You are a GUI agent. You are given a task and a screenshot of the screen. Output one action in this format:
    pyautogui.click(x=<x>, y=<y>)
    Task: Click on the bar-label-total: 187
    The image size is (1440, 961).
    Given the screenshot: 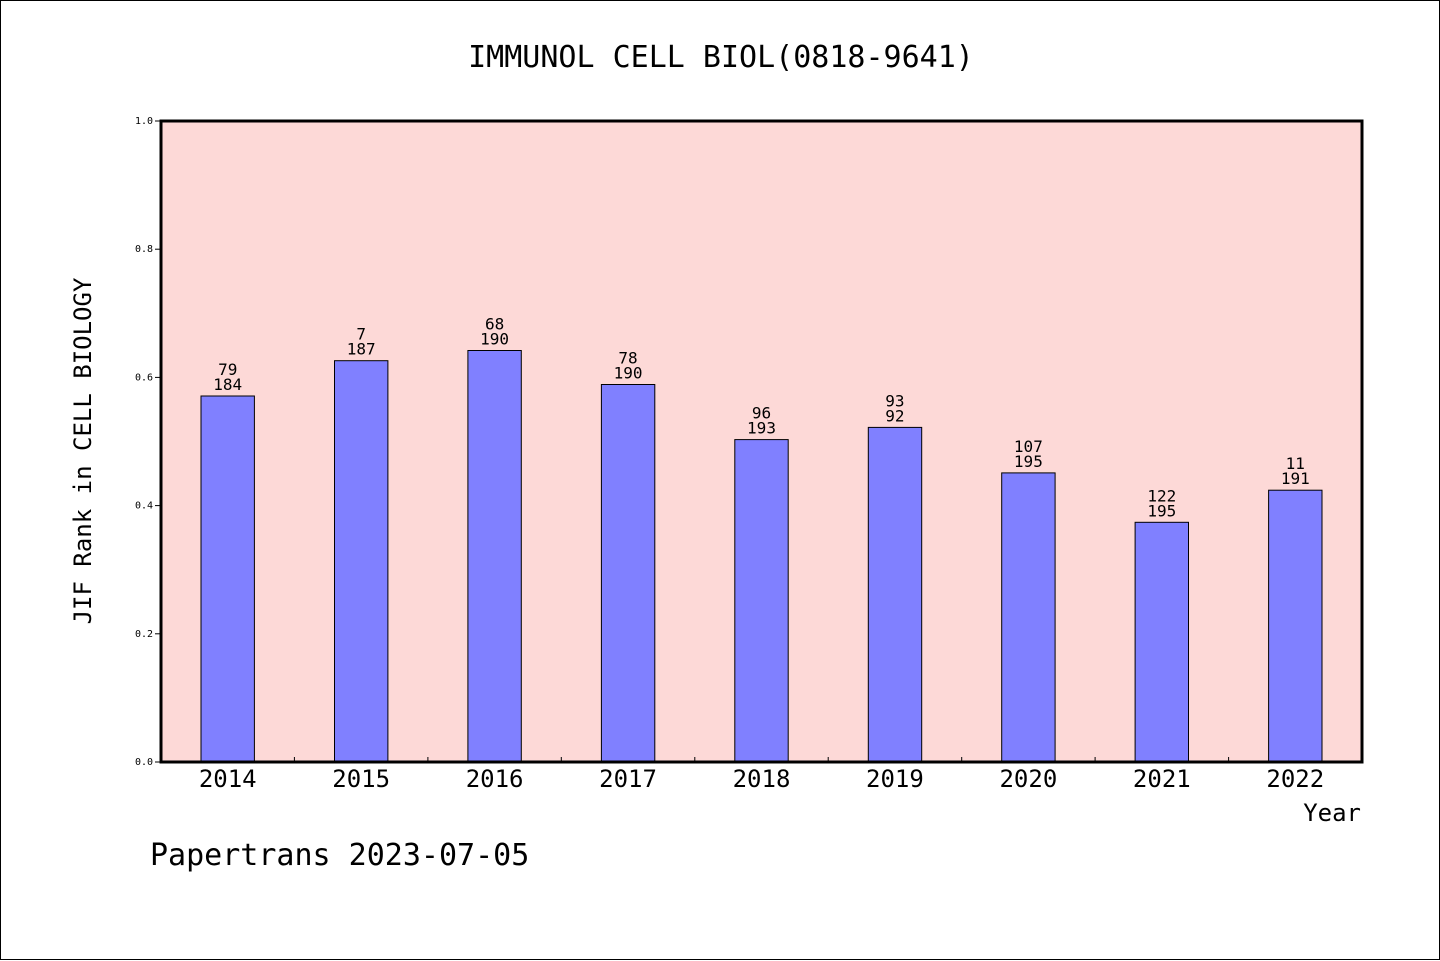 What is the action you would take?
    pyautogui.click(x=361, y=349)
    